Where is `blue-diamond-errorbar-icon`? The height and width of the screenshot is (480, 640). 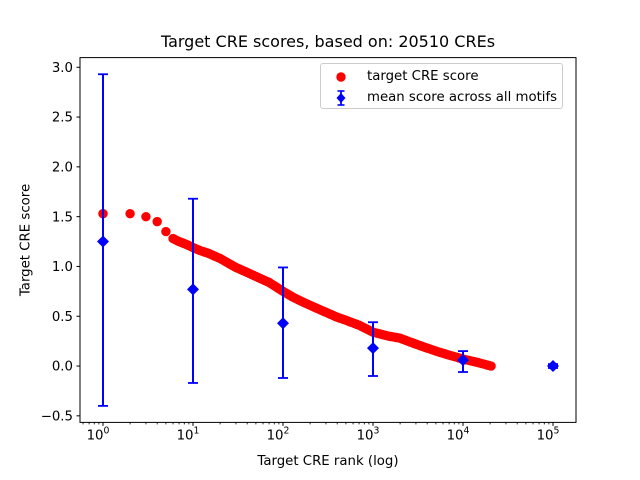 blue-diamond-errorbar-icon is located at coordinates (341, 97).